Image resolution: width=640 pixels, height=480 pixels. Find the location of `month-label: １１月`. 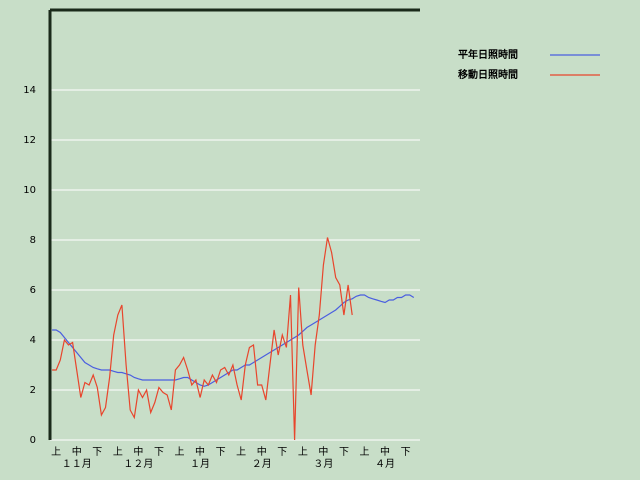

month-label: １１月 is located at coordinates (77, 464).